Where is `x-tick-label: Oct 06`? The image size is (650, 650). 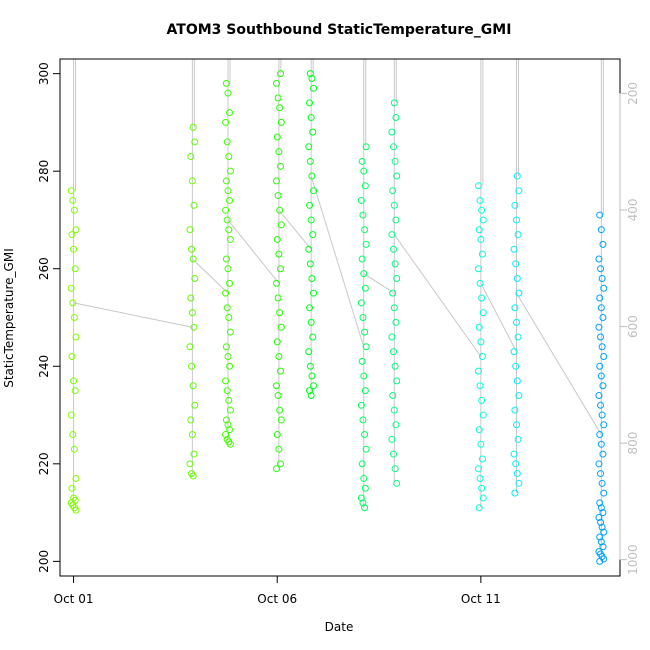 x-tick-label: Oct 06 is located at coordinates (277, 599).